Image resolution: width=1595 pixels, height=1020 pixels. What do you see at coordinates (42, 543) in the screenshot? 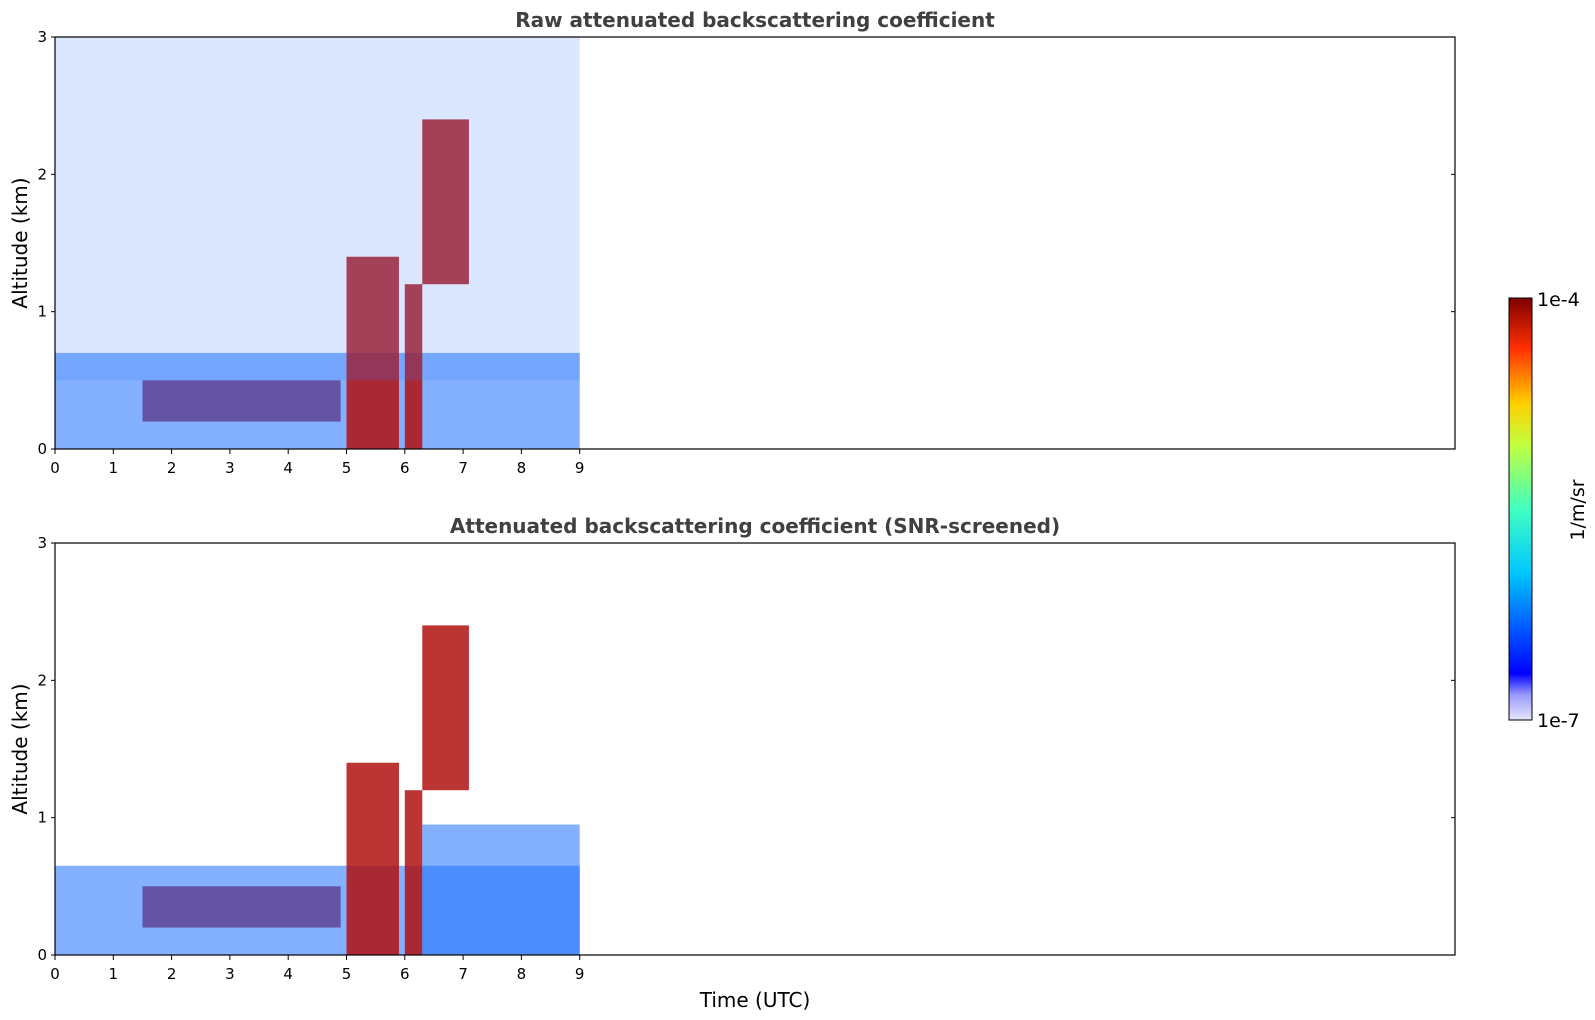
I see `bottom-y-tick-label: 3` at bounding box center [42, 543].